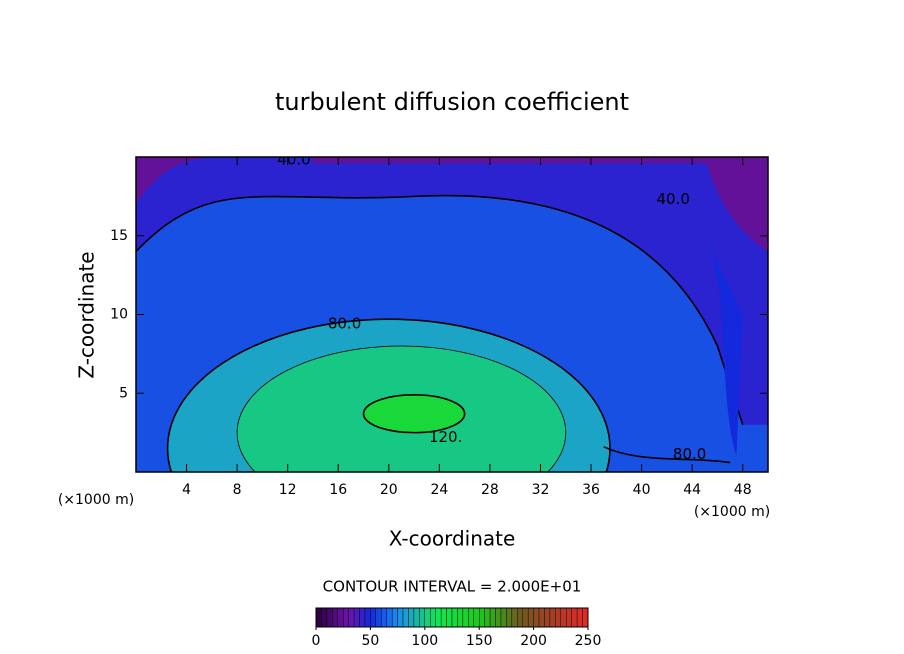  What do you see at coordinates (533, 641) in the screenshot?
I see `colorbar-tick-label: 200` at bounding box center [533, 641].